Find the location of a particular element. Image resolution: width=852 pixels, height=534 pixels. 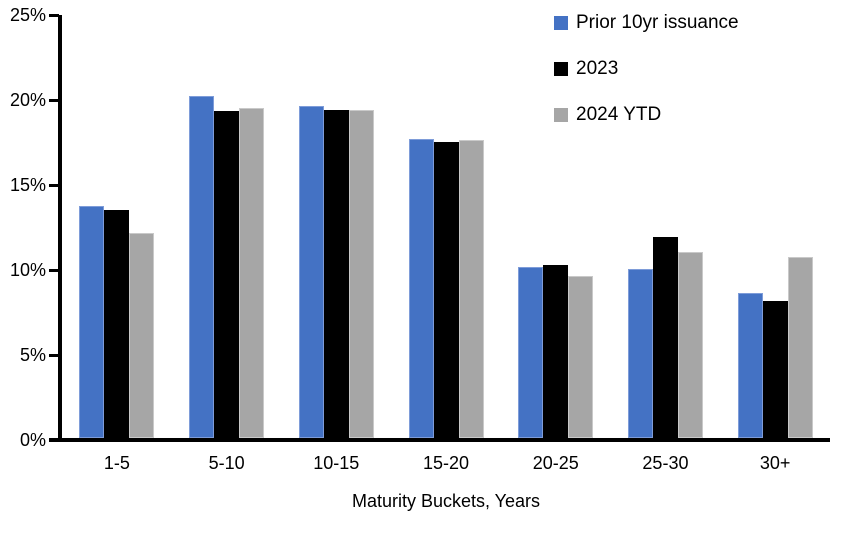

y-tick-label: 0% is located at coordinates (32, 440).